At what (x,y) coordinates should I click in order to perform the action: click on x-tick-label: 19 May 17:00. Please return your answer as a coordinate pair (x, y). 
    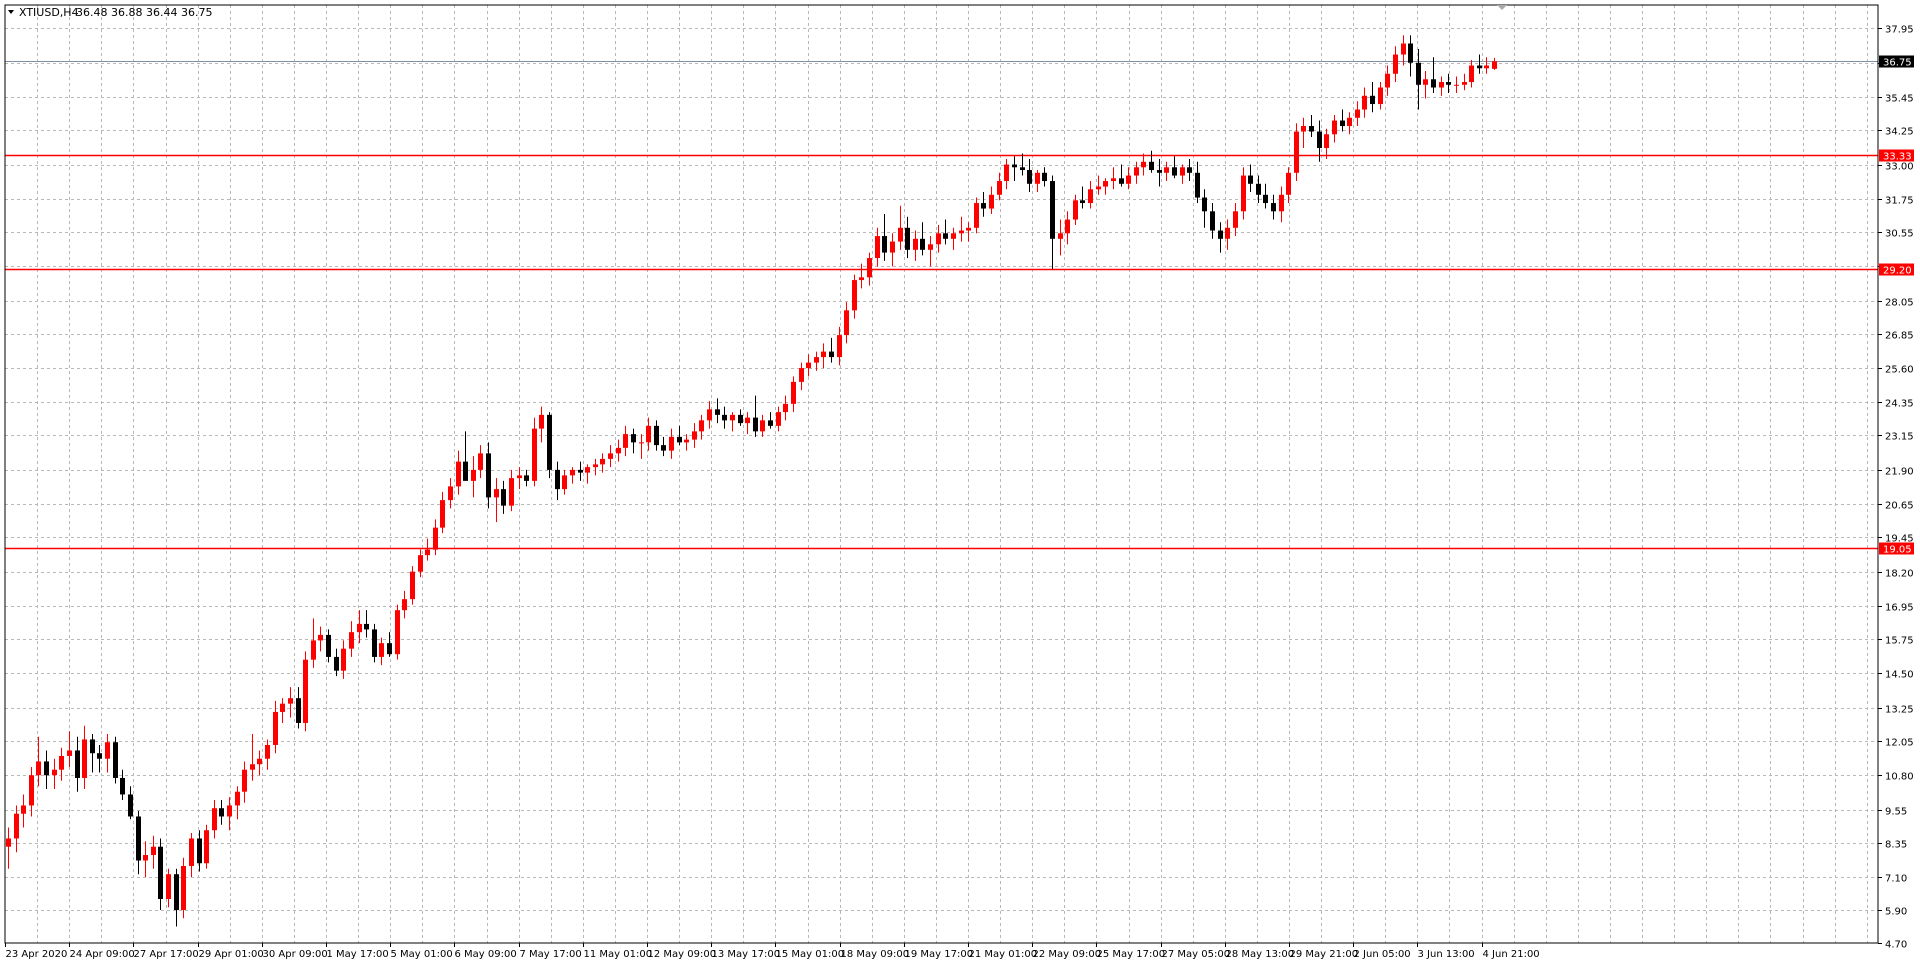
    Looking at the image, I should click on (939, 954).